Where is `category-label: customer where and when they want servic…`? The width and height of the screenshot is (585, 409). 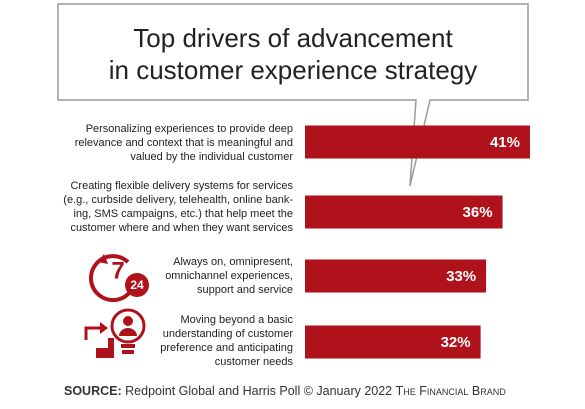
category-label: customer where and when they want servic… is located at coordinates (181, 228).